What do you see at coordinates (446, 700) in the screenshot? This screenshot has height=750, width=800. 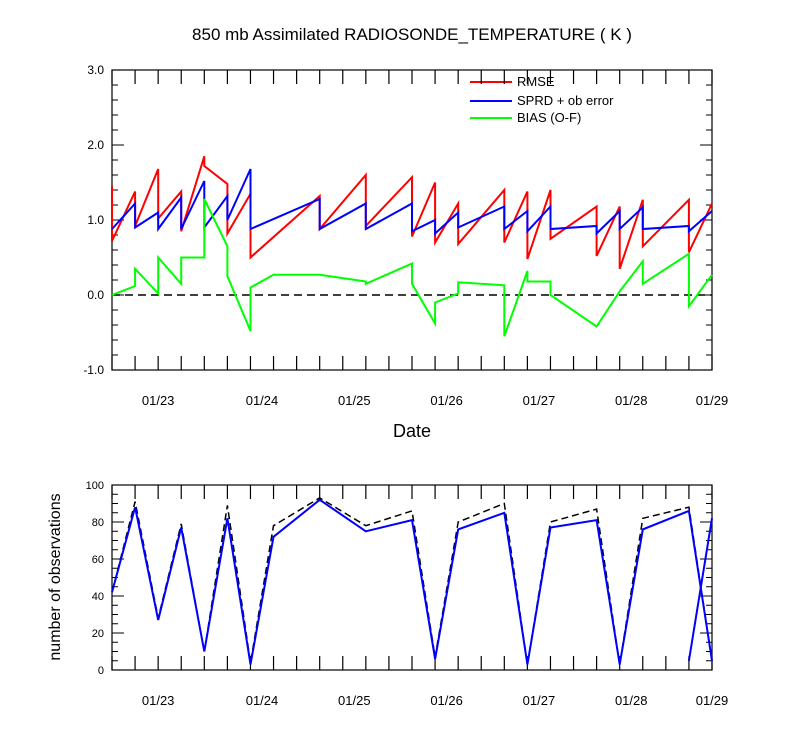 I see `bottom-x-tick-label: 01/26` at bounding box center [446, 700].